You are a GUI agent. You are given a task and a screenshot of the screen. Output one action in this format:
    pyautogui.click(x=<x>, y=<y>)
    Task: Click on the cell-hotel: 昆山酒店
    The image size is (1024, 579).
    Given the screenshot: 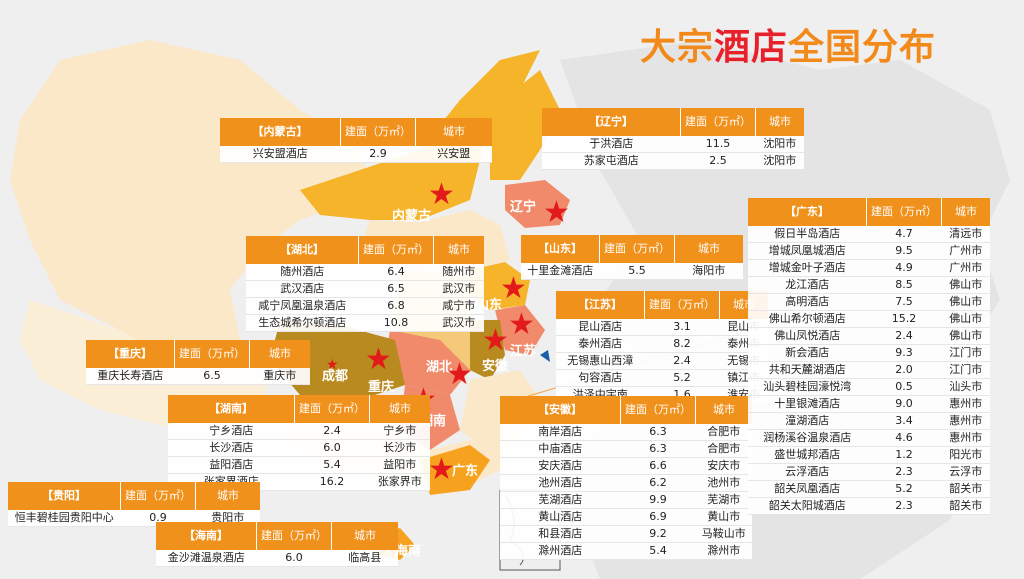 What is the action you would take?
    pyautogui.click(x=600, y=327)
    